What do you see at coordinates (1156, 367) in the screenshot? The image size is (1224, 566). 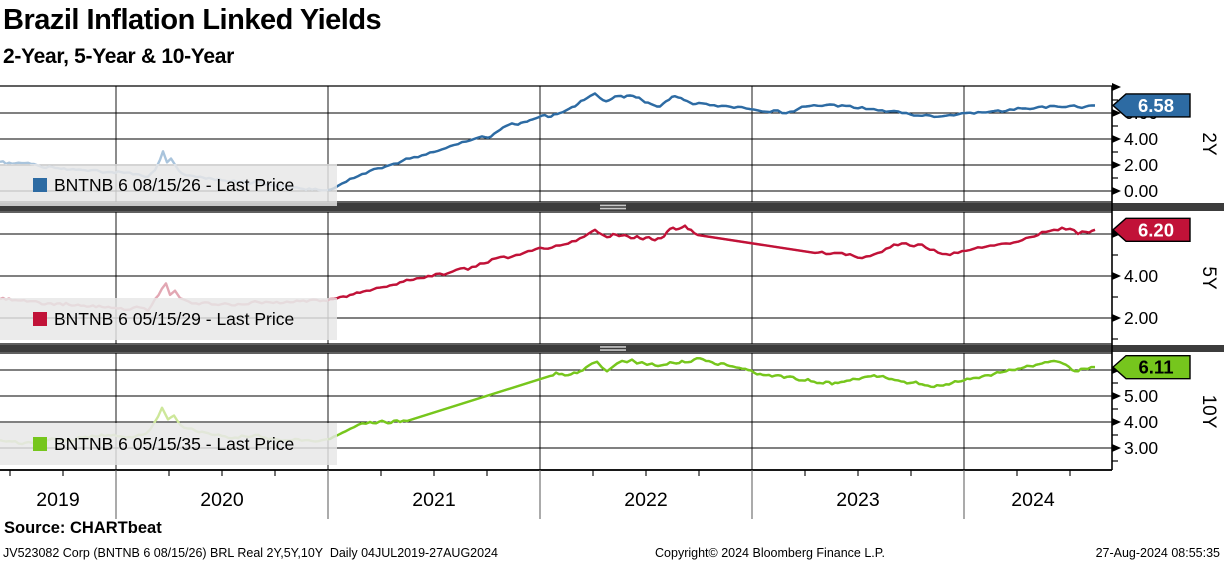 I see `last-price-value-10y: 6.11` at bounding box center [1156, 367].